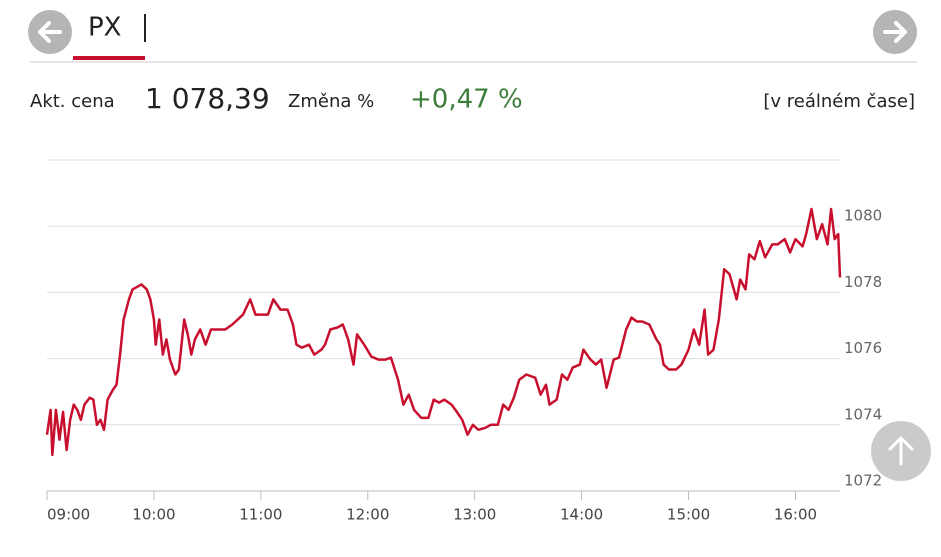 Image resolution: width=941 pixels, height=557 pixels. I want to click on y-tick-label: 1076, so click(863, 348).